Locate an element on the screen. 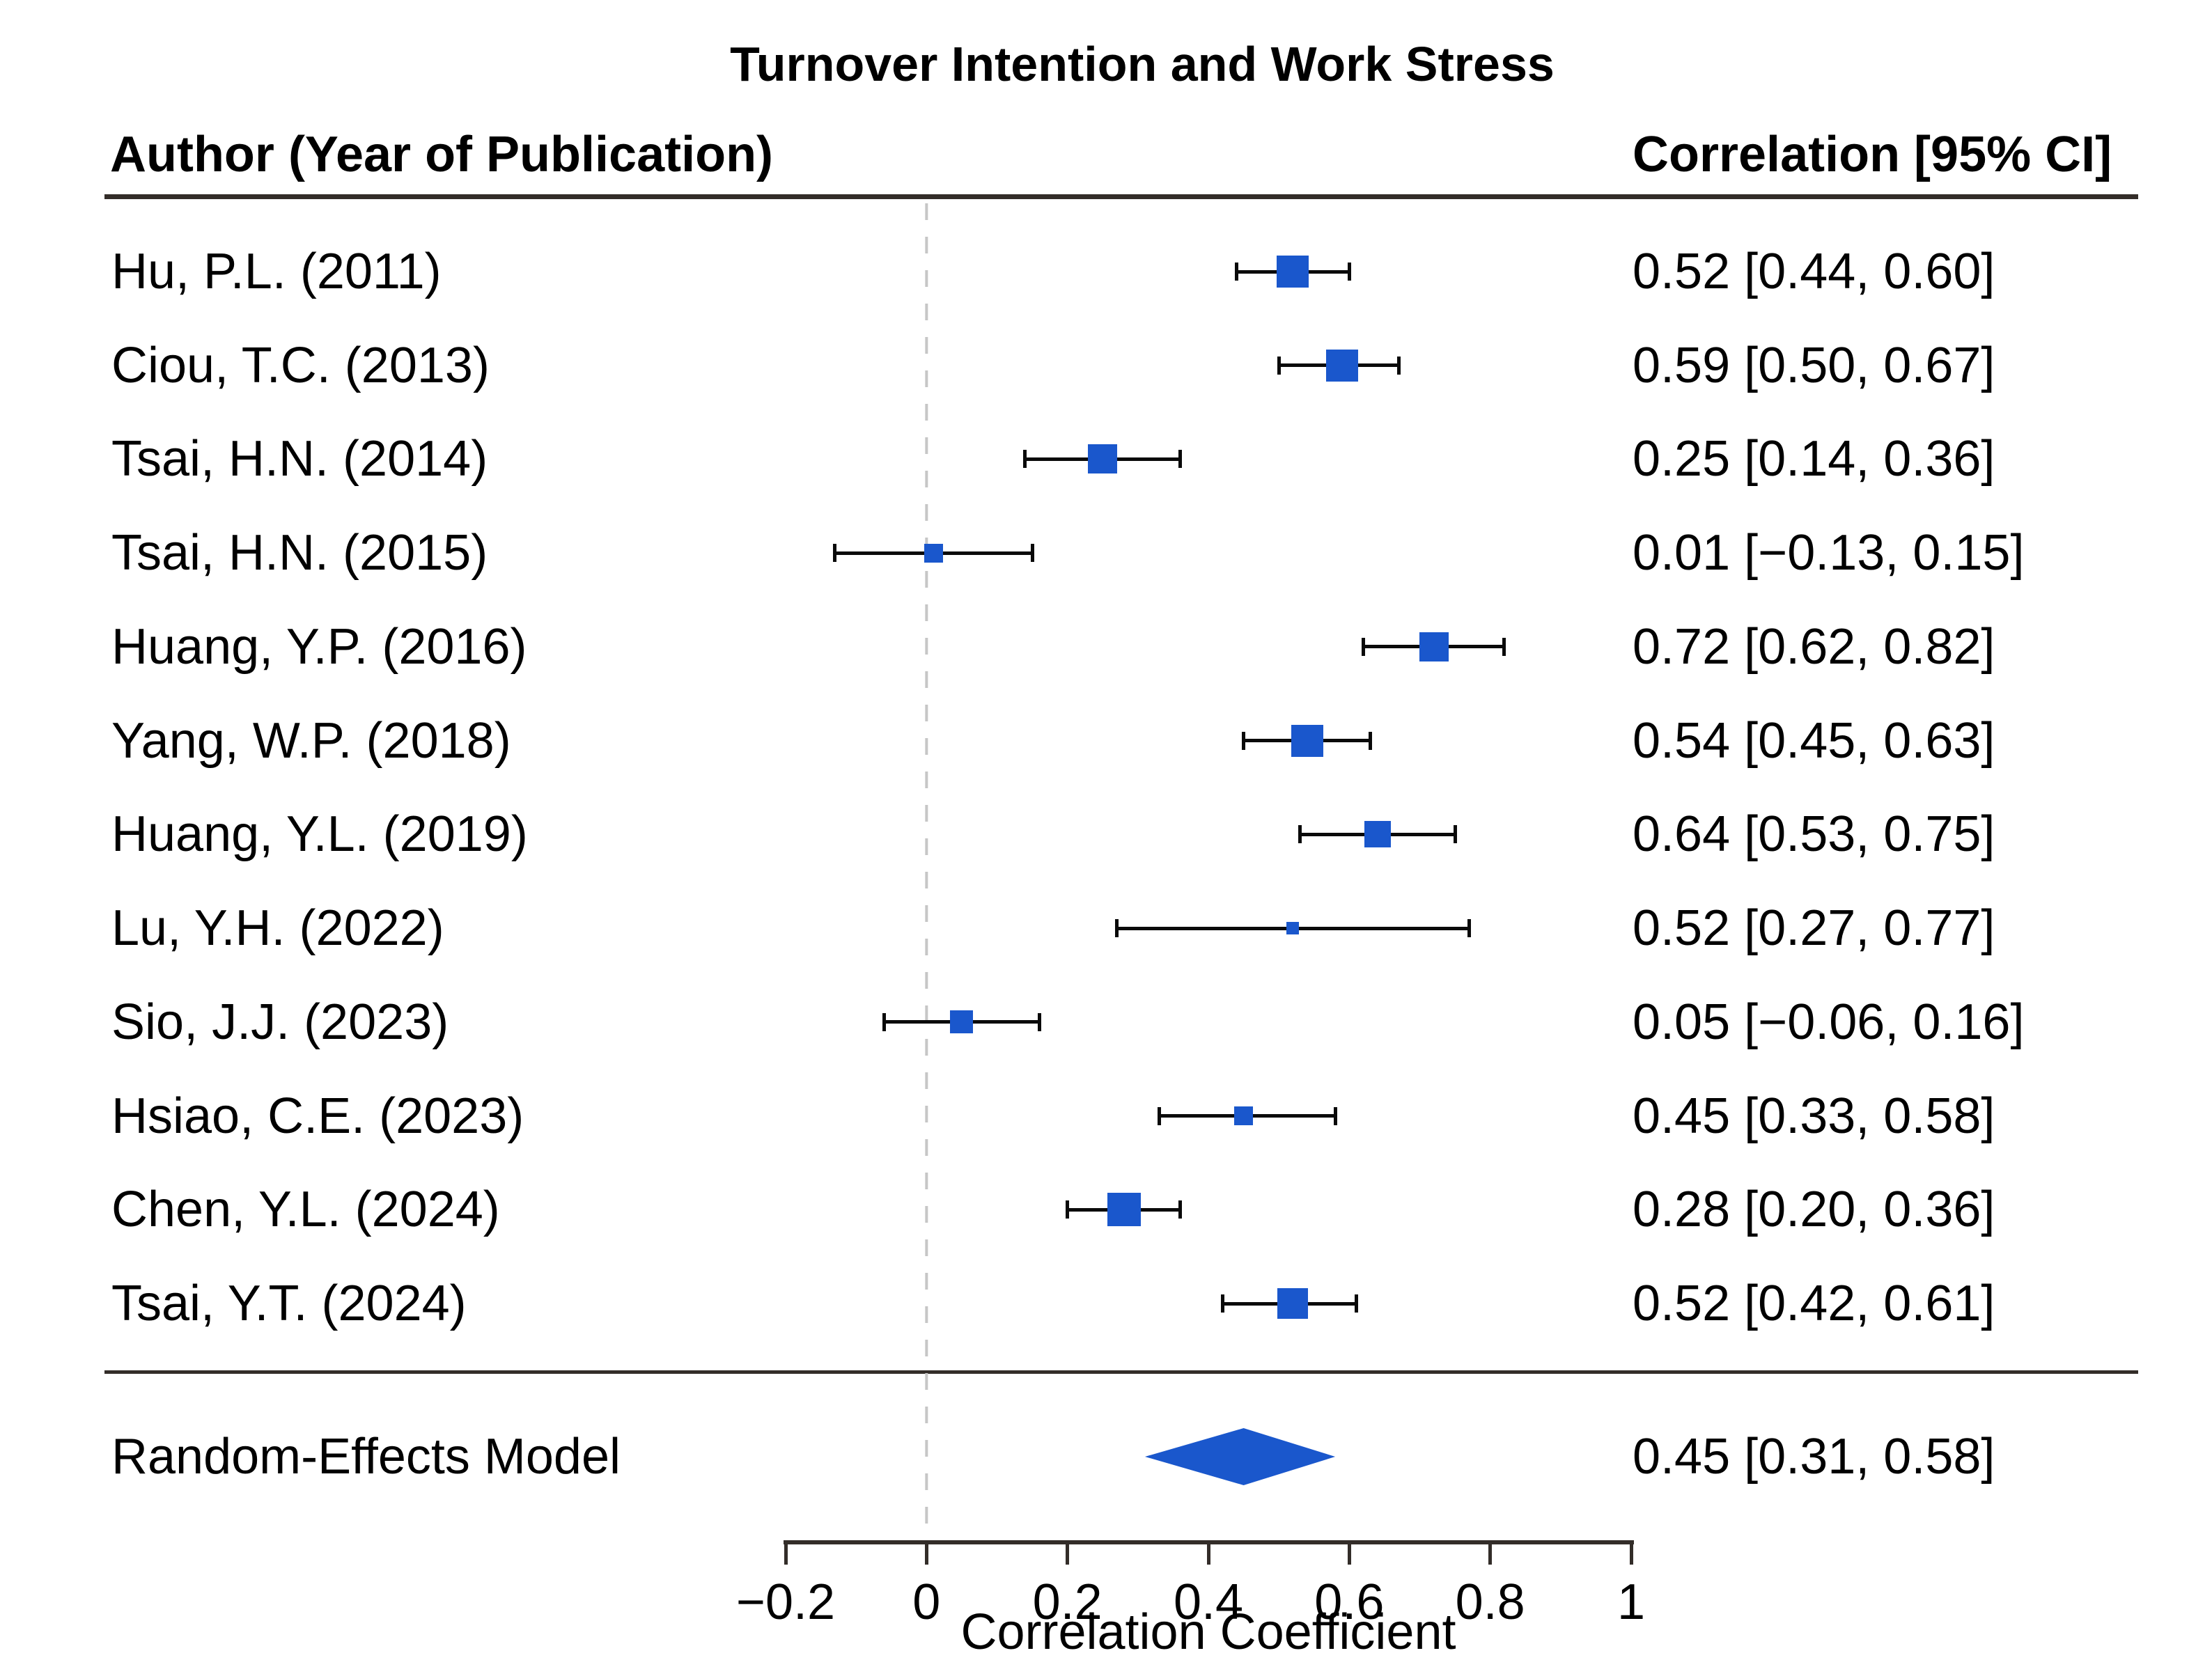 The height and width of the screenshot is (1660, 2212). study-ci-value: 0.28 [0.20, 0.36] is located at coordinates (1814, 1210).